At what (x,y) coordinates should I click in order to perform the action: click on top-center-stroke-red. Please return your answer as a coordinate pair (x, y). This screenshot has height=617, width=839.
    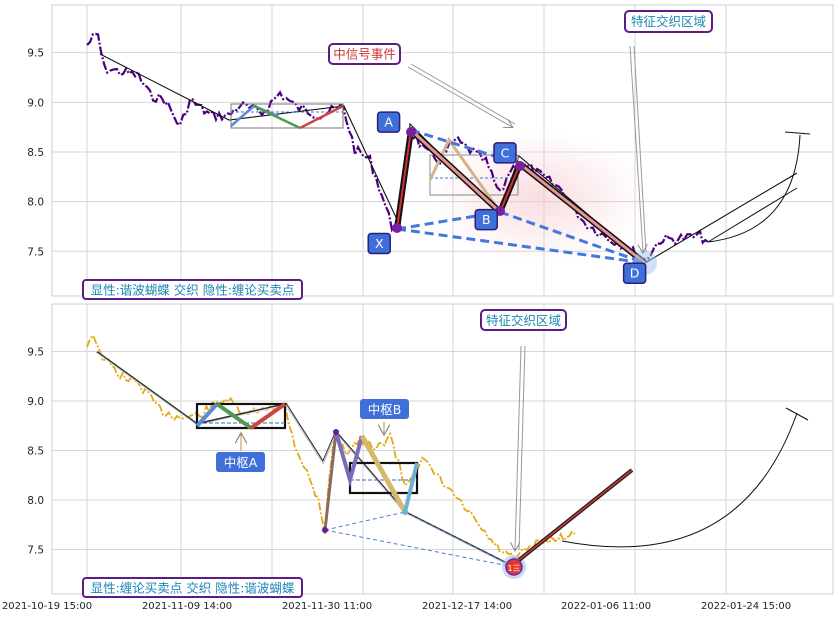
    Looking at the image, I should click on (321, 117).